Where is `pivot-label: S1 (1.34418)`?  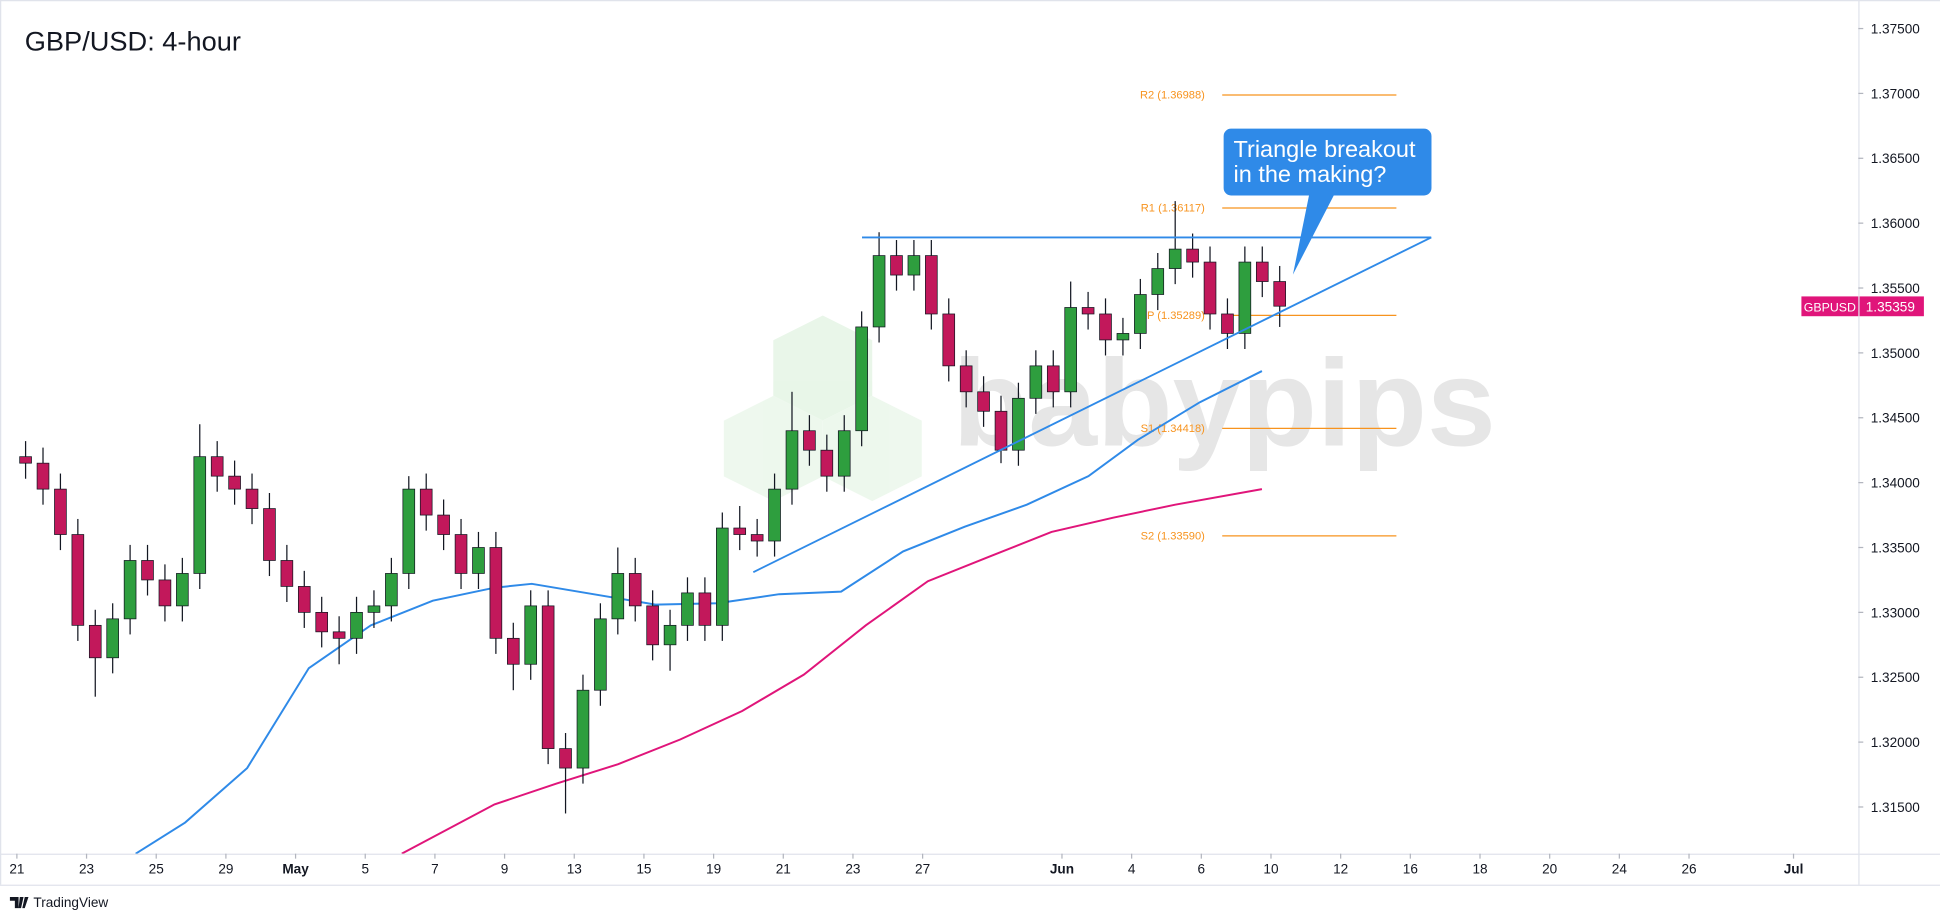
pivot-label: S1 (1.34418) is located at coordinates (1173, 429).